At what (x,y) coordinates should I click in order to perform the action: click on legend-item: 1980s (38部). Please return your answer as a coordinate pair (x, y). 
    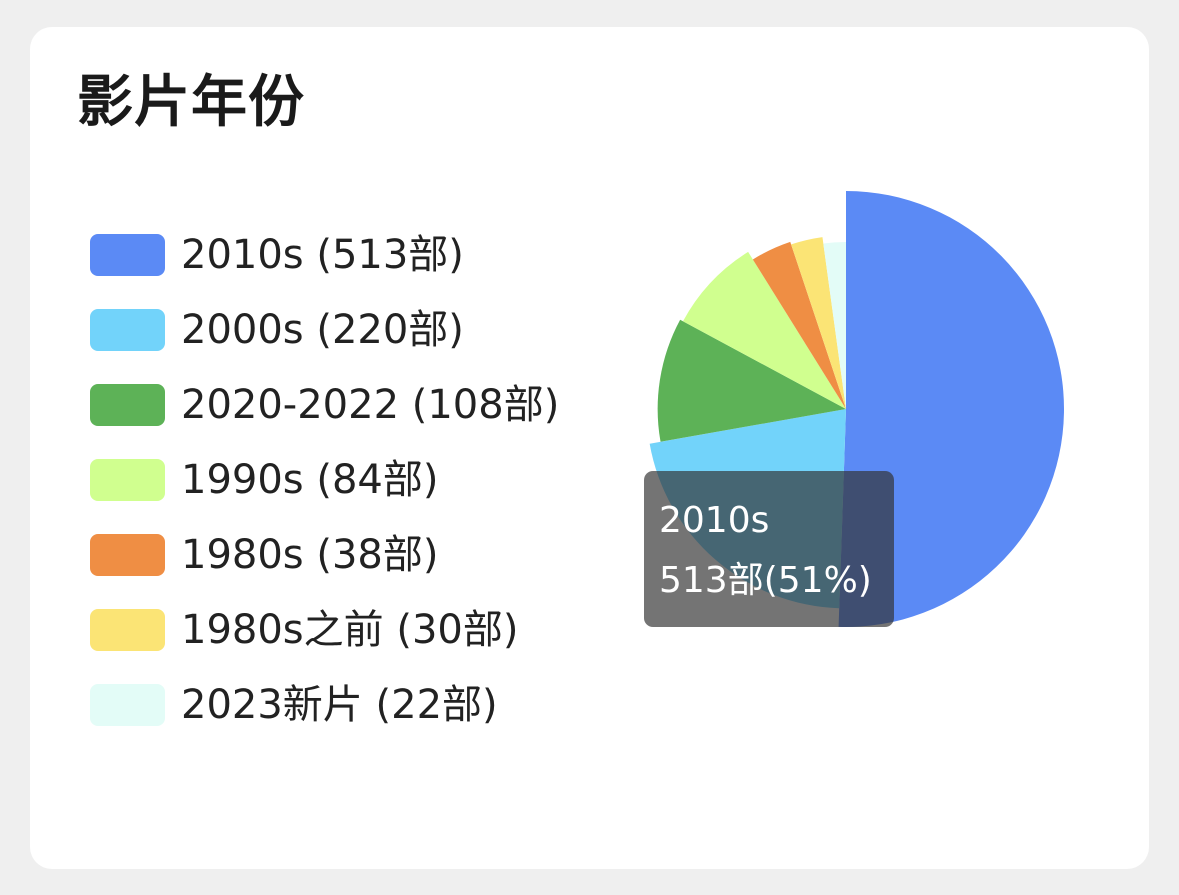
    Looking at the image, I should click on (324, 554).